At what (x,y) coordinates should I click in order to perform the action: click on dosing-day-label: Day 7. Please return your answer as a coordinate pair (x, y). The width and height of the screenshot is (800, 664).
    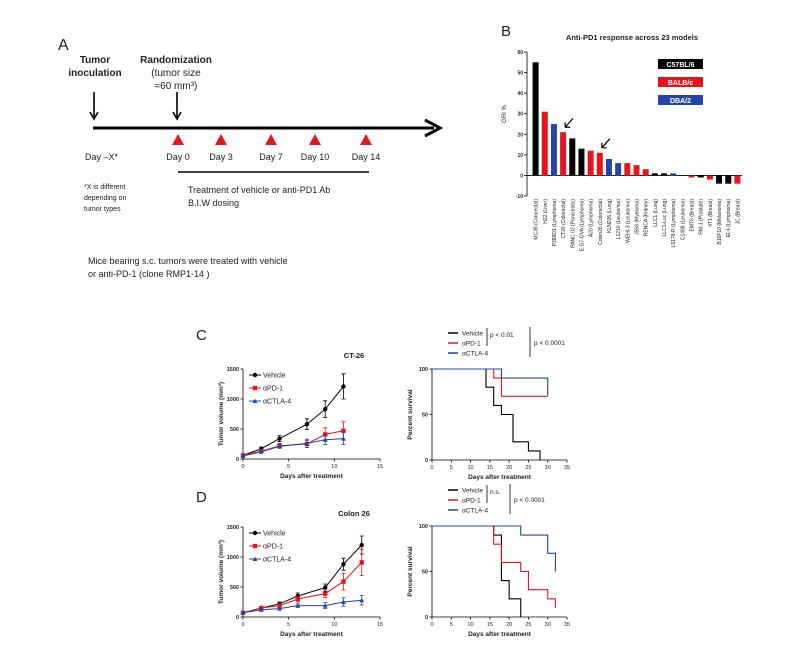
    Looking at the image, I should click on (271, 157).